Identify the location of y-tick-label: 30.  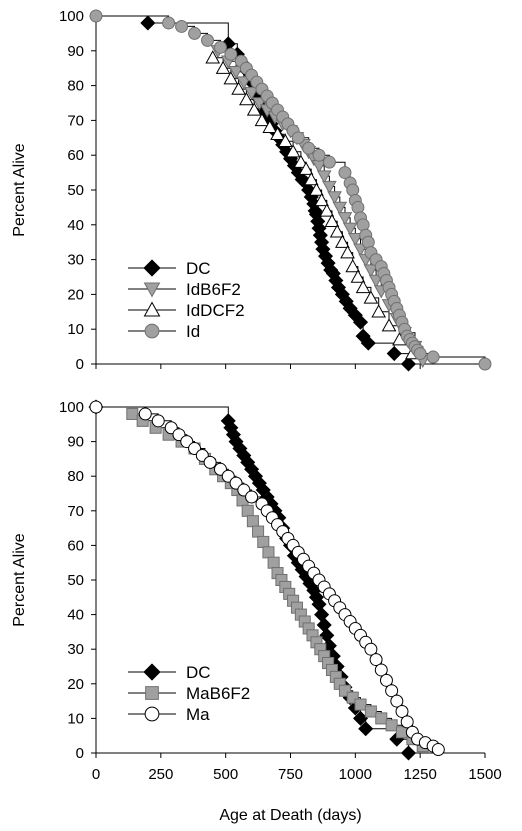
(75, 649).